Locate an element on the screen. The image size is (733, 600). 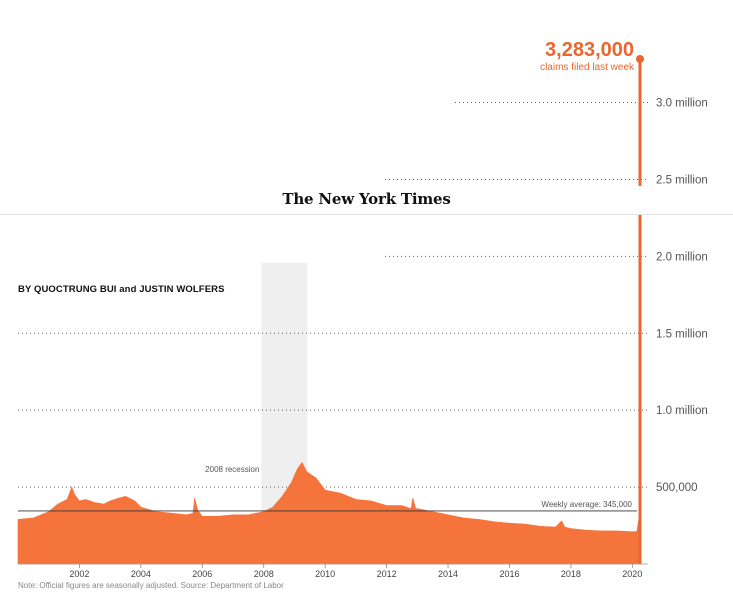
y-tick-label: 3.0 million is located at coordinates (682, 104).